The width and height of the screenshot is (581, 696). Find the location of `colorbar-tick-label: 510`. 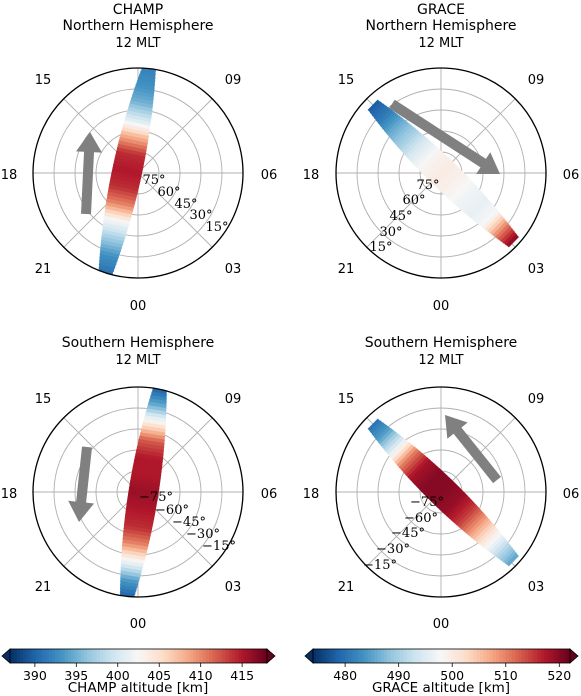

colorbar-tick-label: 510 is located at coordinates (506, 675).